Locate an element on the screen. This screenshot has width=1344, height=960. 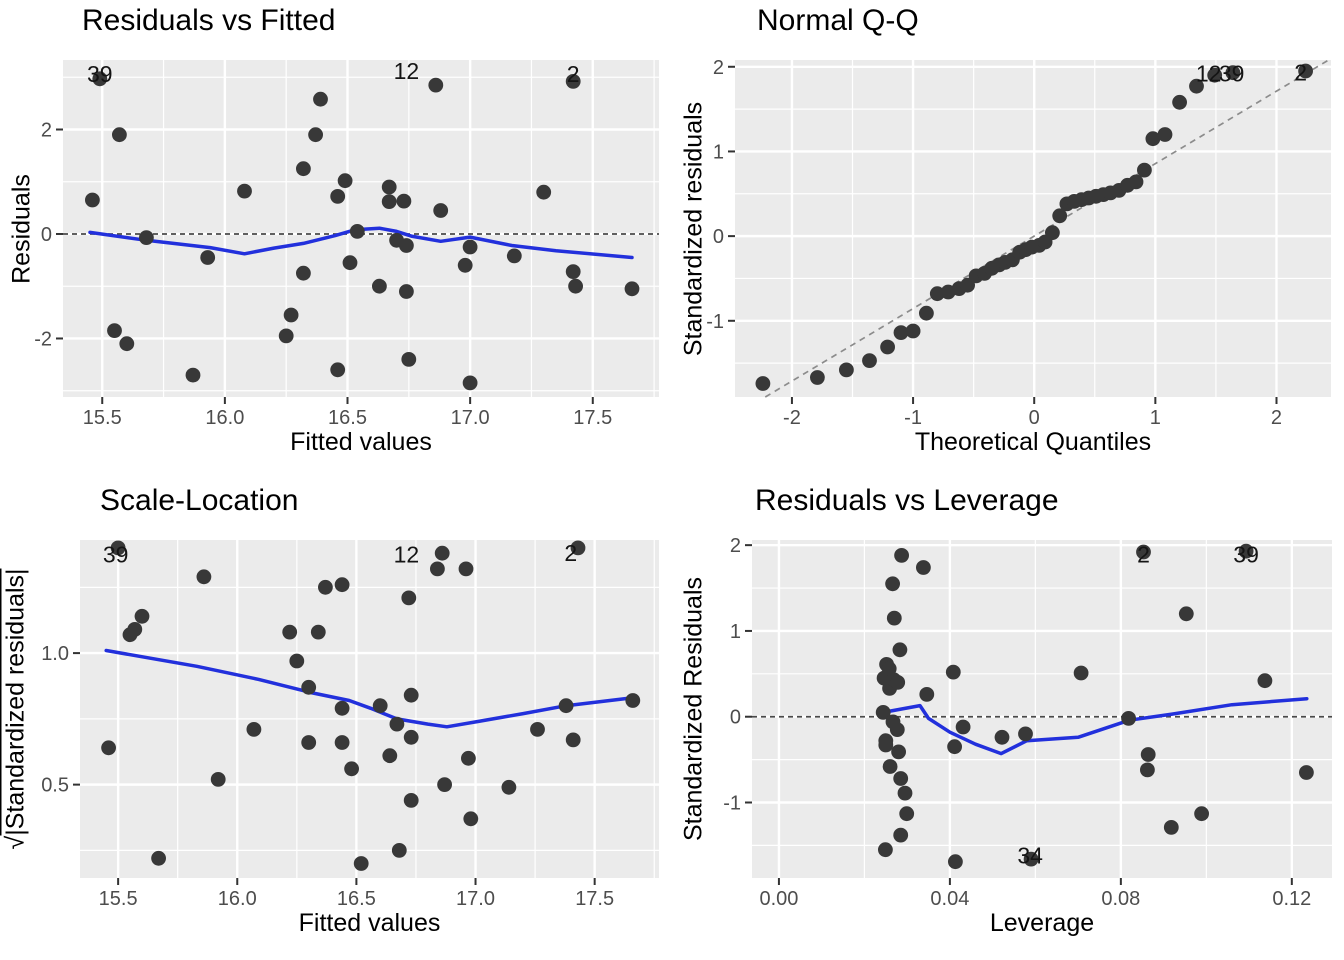
y-tick-label: -1 is located at coordinates (715, 322).